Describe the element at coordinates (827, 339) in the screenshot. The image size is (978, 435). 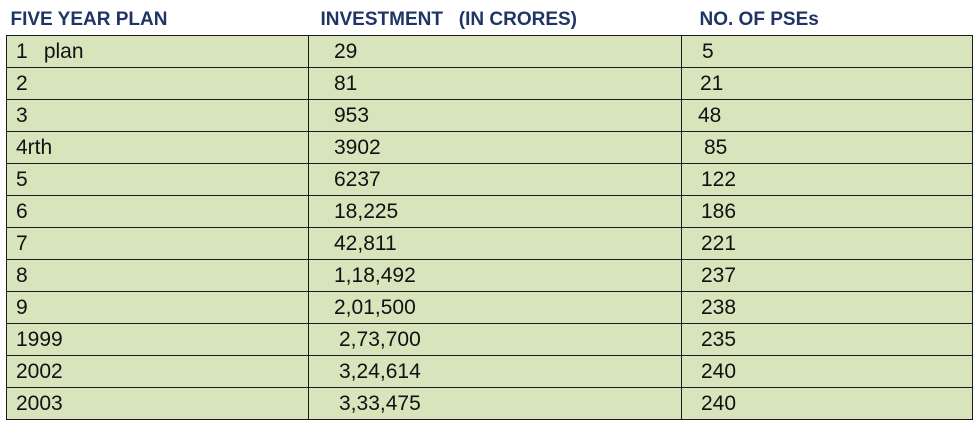
I see `cell-pses: 235` at that location.